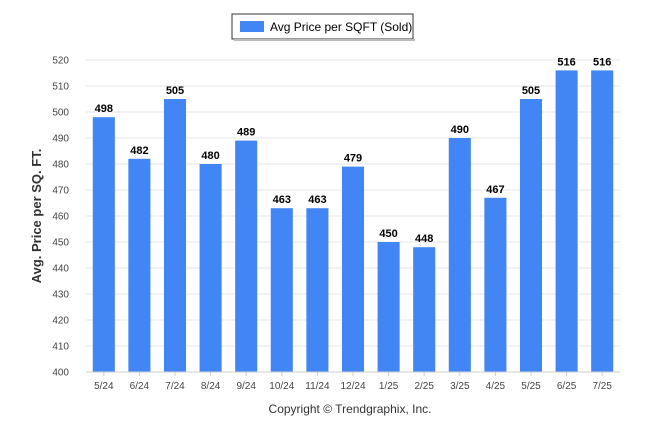  Describe the element at coordinates (460, 386) in the screenshot. I see `x-tick-label: 3/25` at that location.